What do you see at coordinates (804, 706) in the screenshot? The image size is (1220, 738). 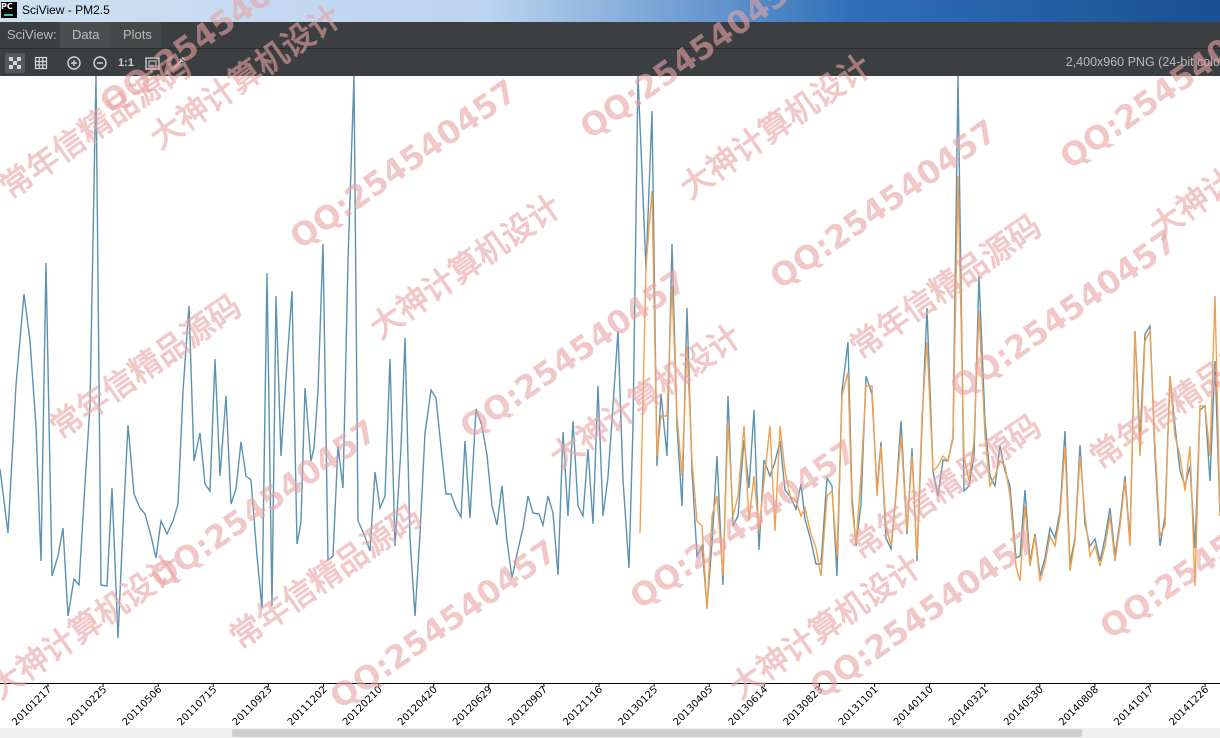 I see `x-tick-label: 20130823` at bounding box center [804, 706].